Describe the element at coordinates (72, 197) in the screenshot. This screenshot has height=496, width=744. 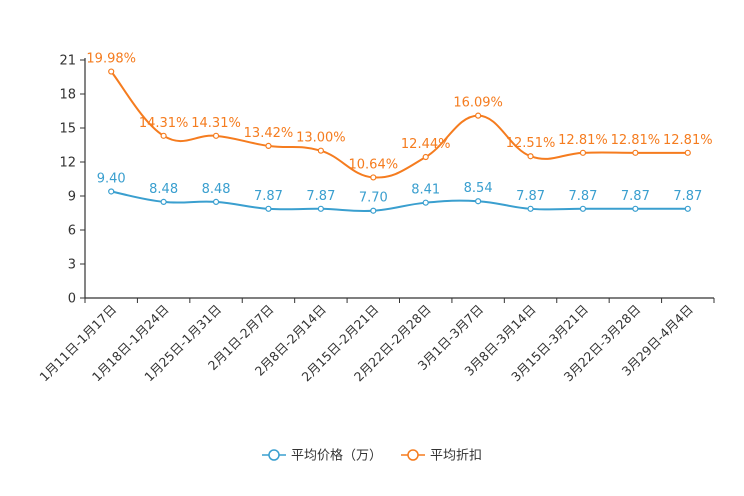
I see `y-tick-label: 9` at that location.